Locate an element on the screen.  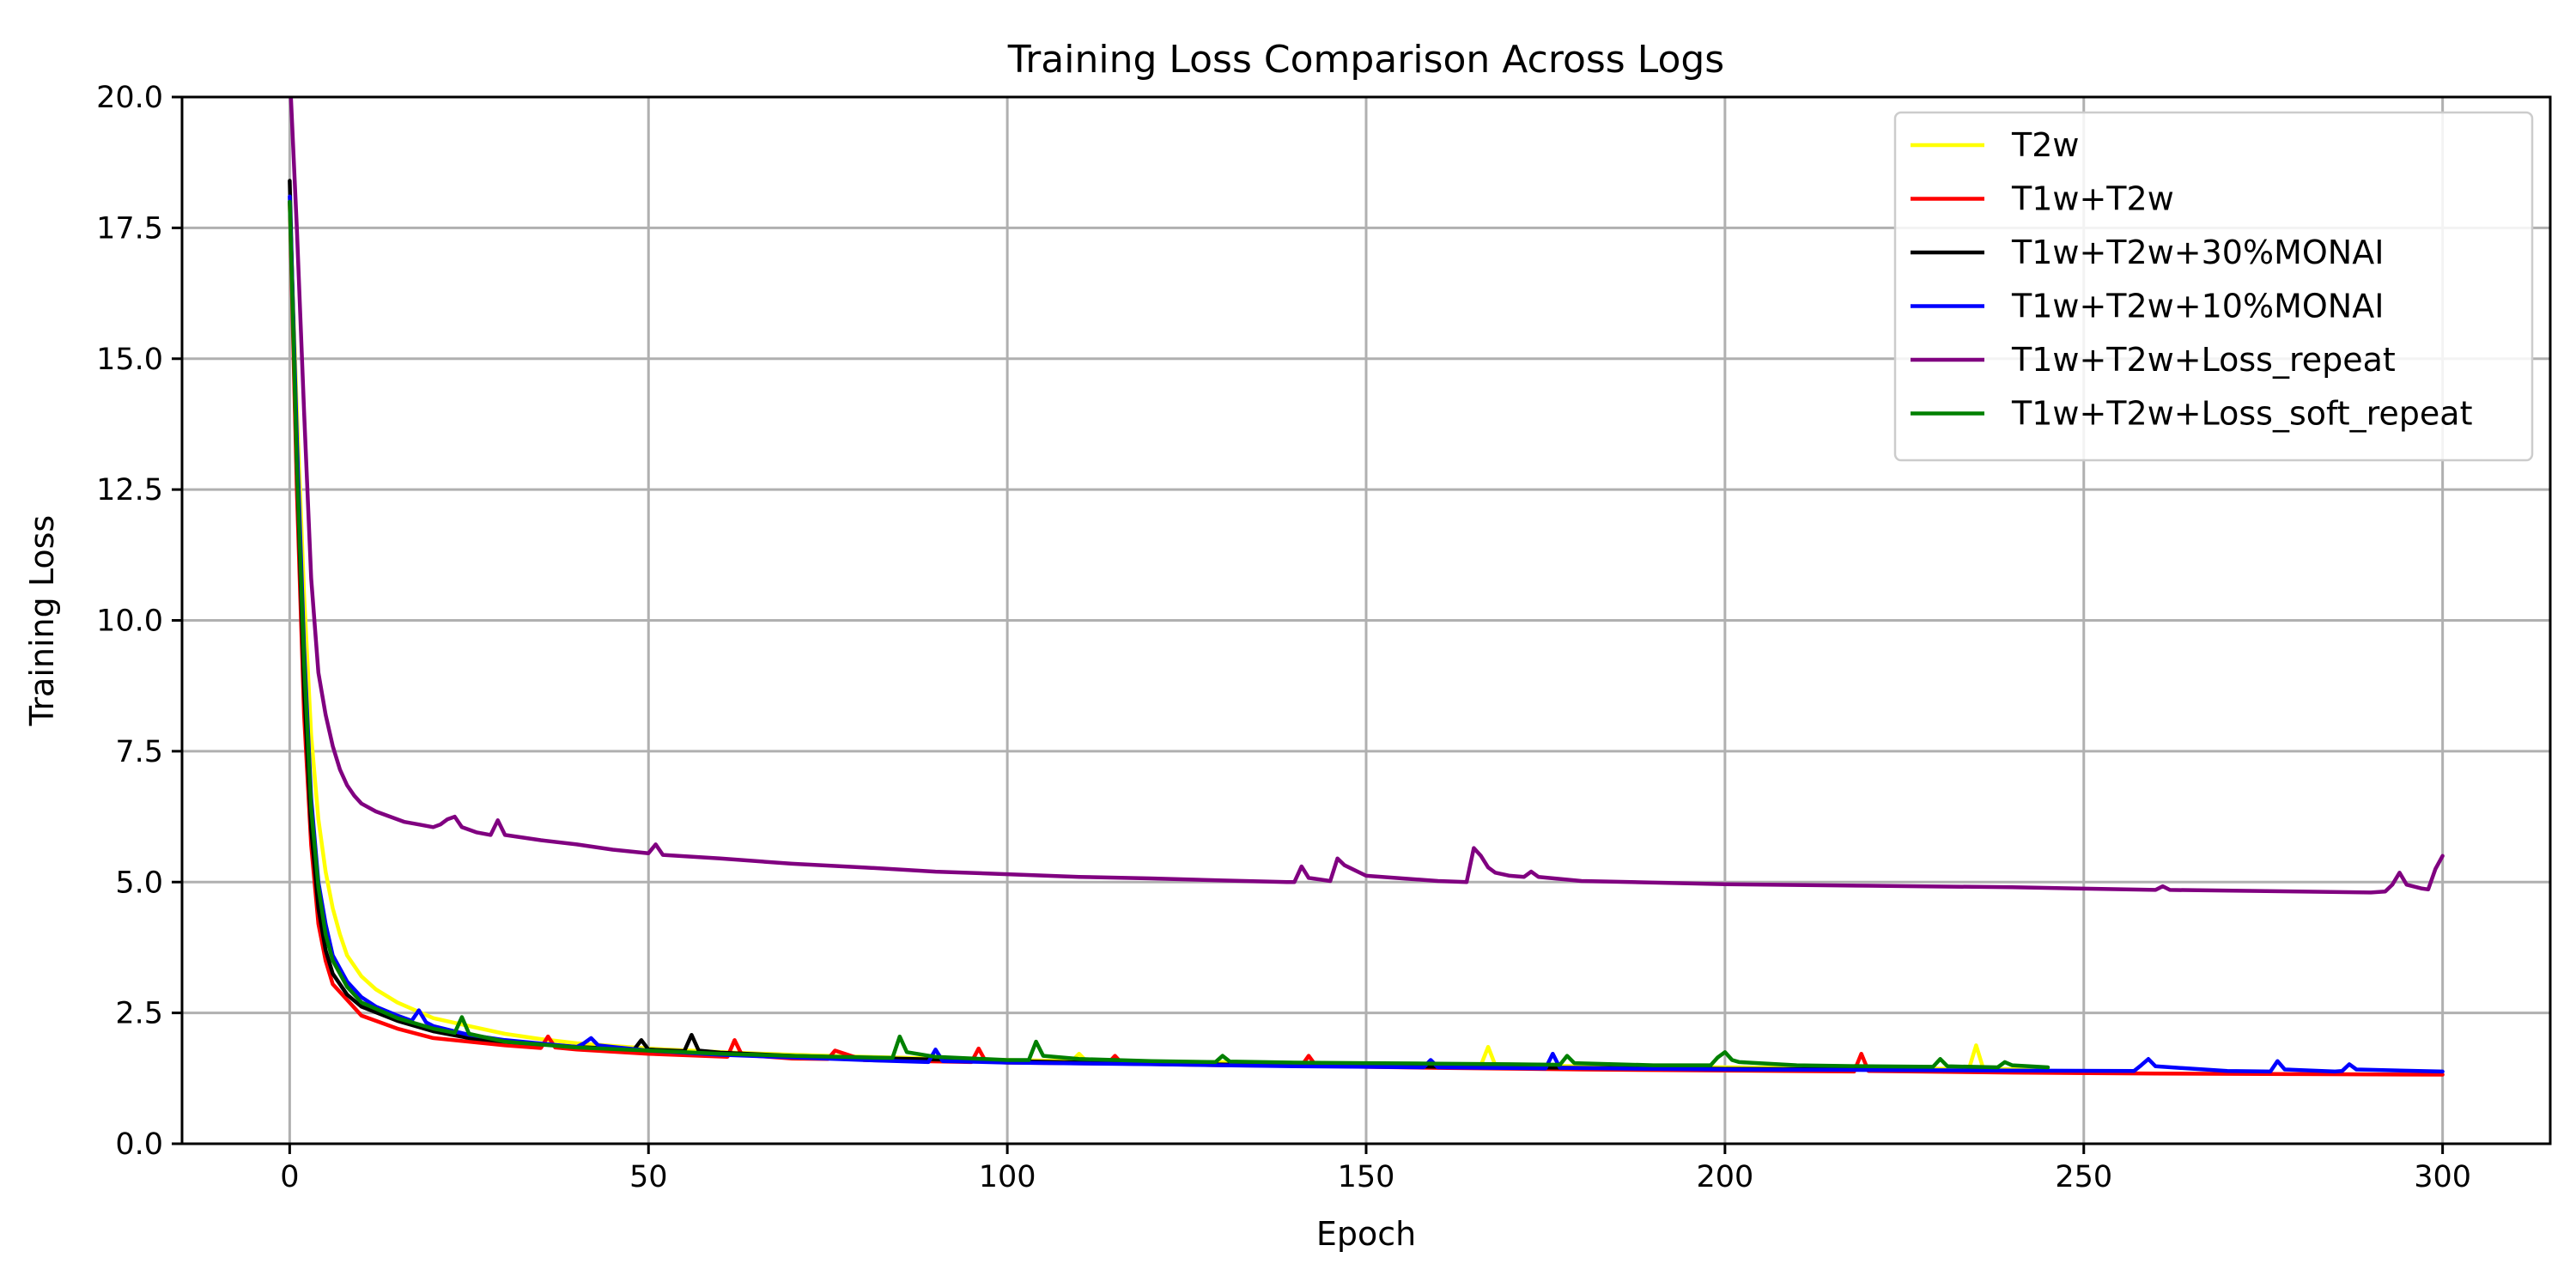
y-tick-label: 17.5 is located at coordinates (129, 229).